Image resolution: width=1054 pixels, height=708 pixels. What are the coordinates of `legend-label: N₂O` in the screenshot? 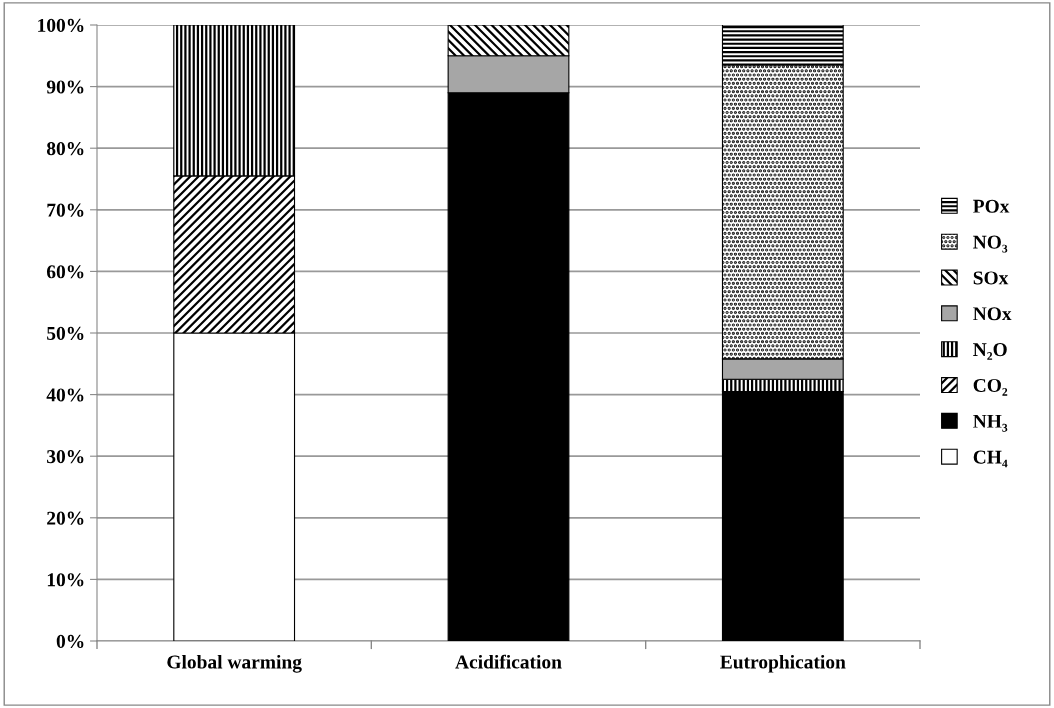 It's located at (990, 351).